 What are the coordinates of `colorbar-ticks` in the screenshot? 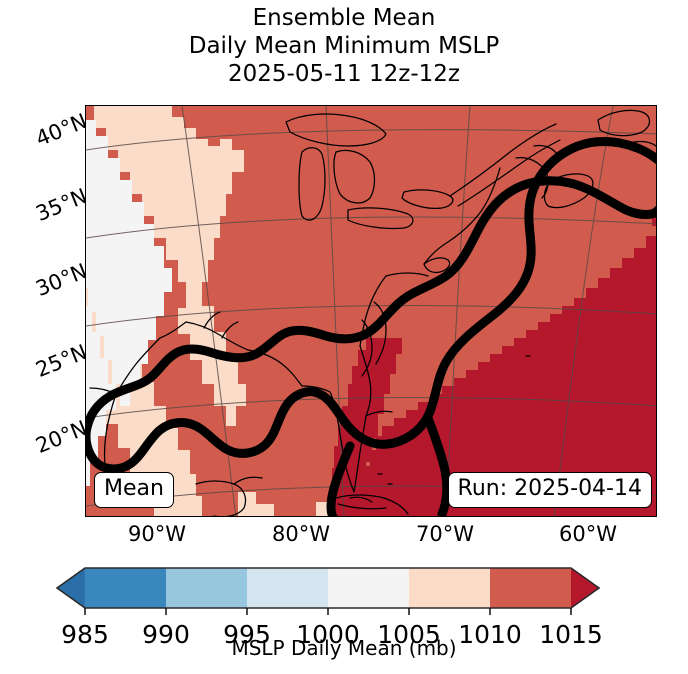 It's located at (328, 611).